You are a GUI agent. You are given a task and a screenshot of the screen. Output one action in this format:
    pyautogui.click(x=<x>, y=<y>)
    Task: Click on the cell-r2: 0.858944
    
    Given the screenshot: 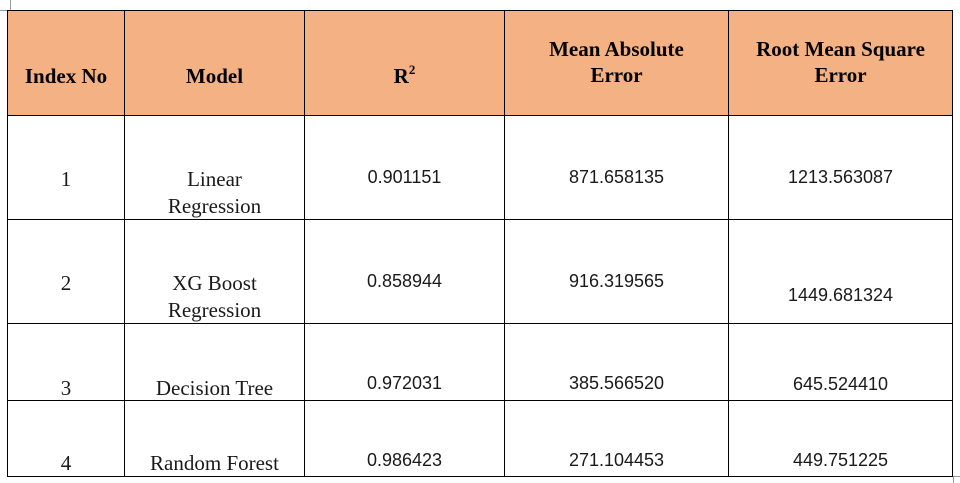 What is the action you would take?
    pyautogui.click(x=404, y=271)
    